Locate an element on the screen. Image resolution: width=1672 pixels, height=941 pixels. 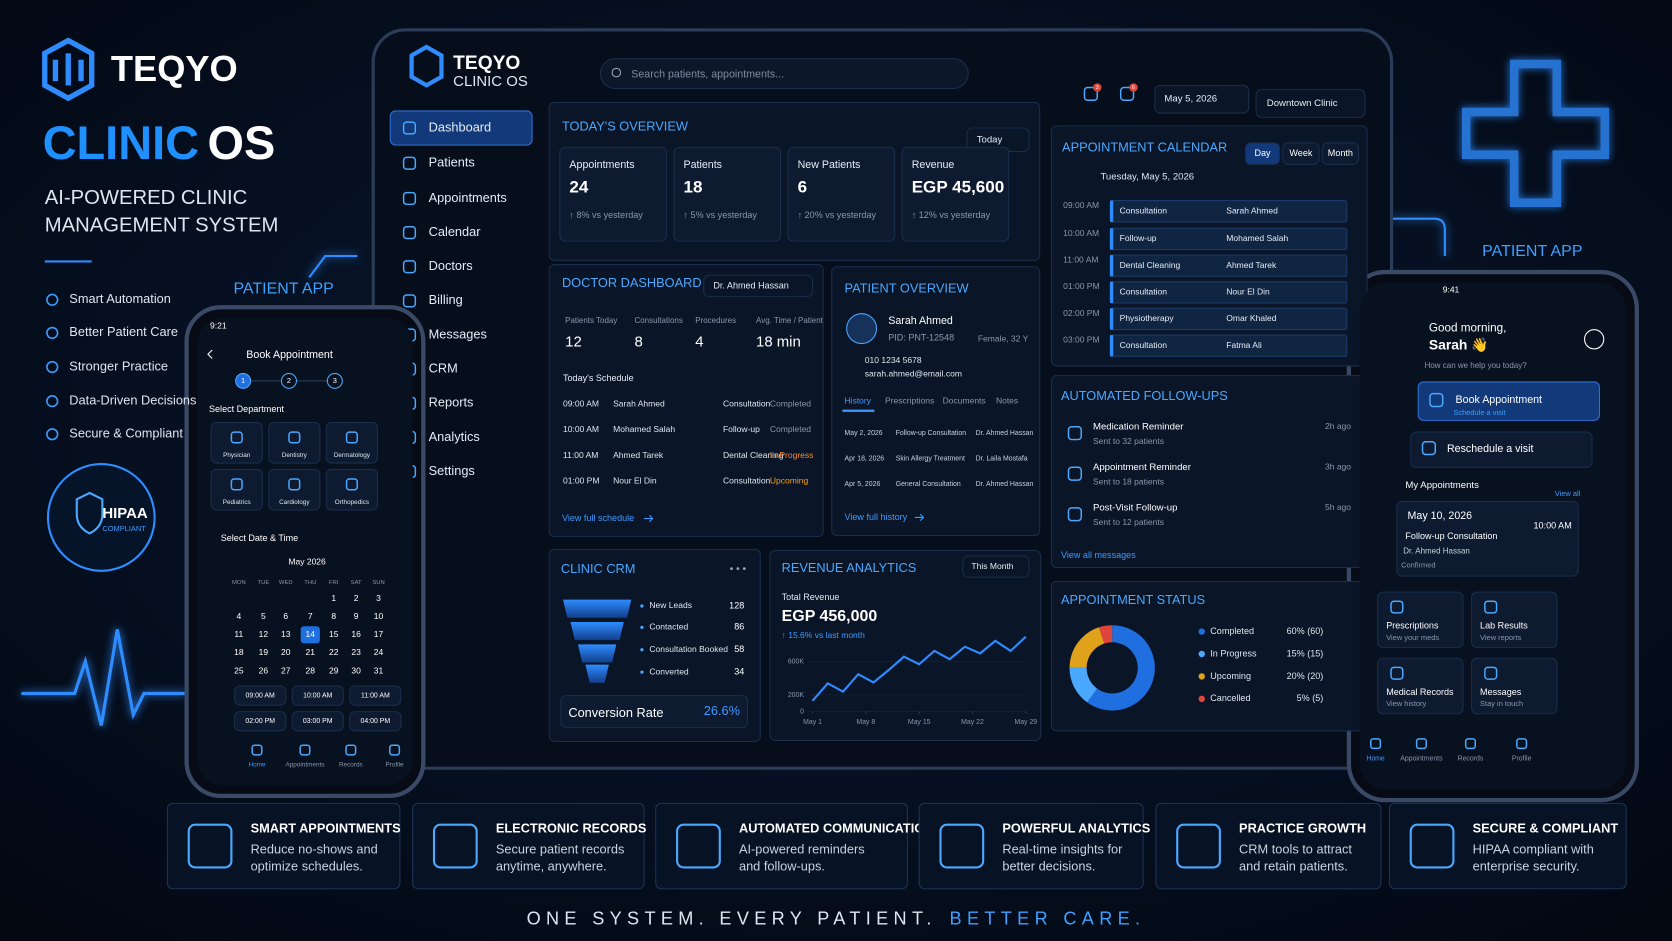
button-label: Reschedule a visit is located at coordinates (1490, 449).